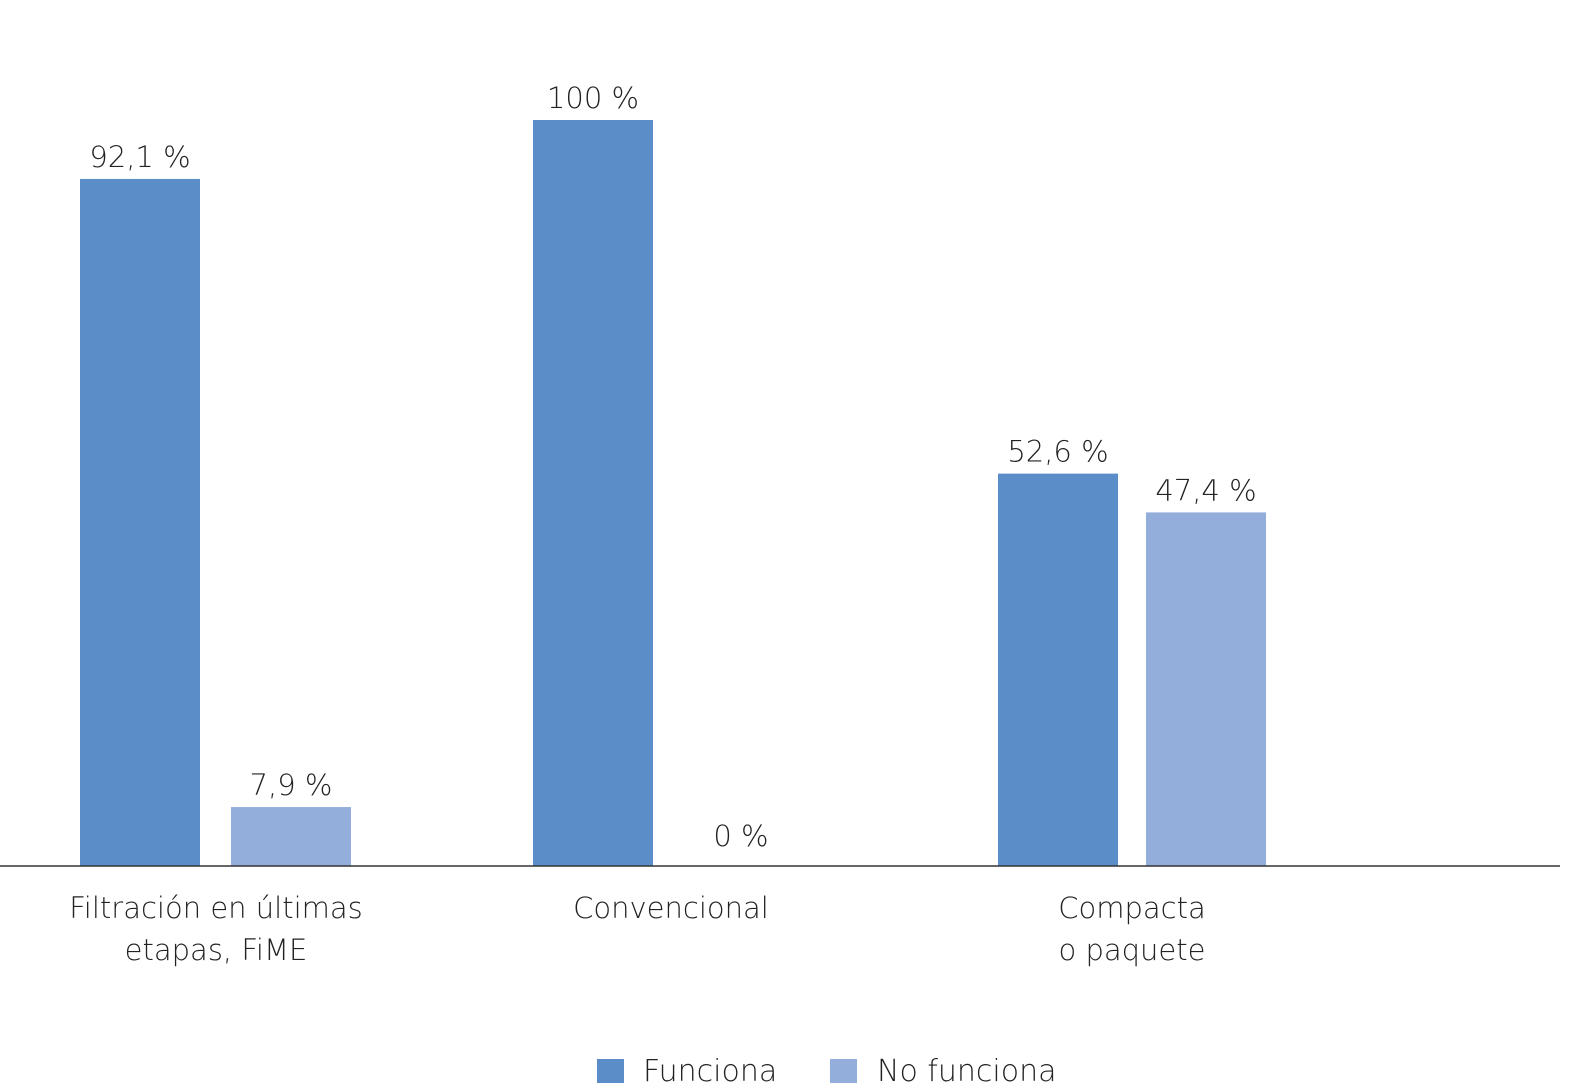 The height and width of the screenshot is (1091, 1595). What do you see at coordinates (216, 950) in the screenshot?
I see `category-label-0-line-1: etapas, FiME` at bounding box center [216, 950].